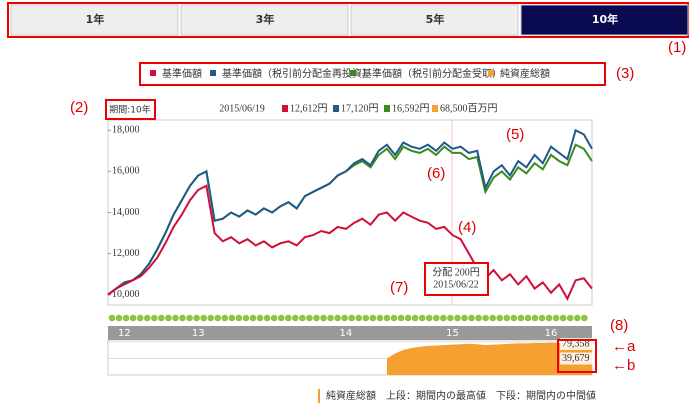 This screenshot has width=700, height=405. I want to click on header-date: 2015/06/19, so click(242, 108).